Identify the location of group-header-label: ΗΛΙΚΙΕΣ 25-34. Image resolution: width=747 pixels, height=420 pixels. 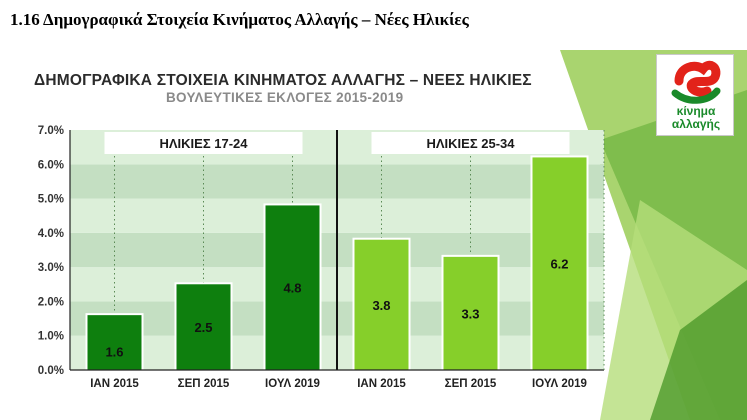
(470, 143).